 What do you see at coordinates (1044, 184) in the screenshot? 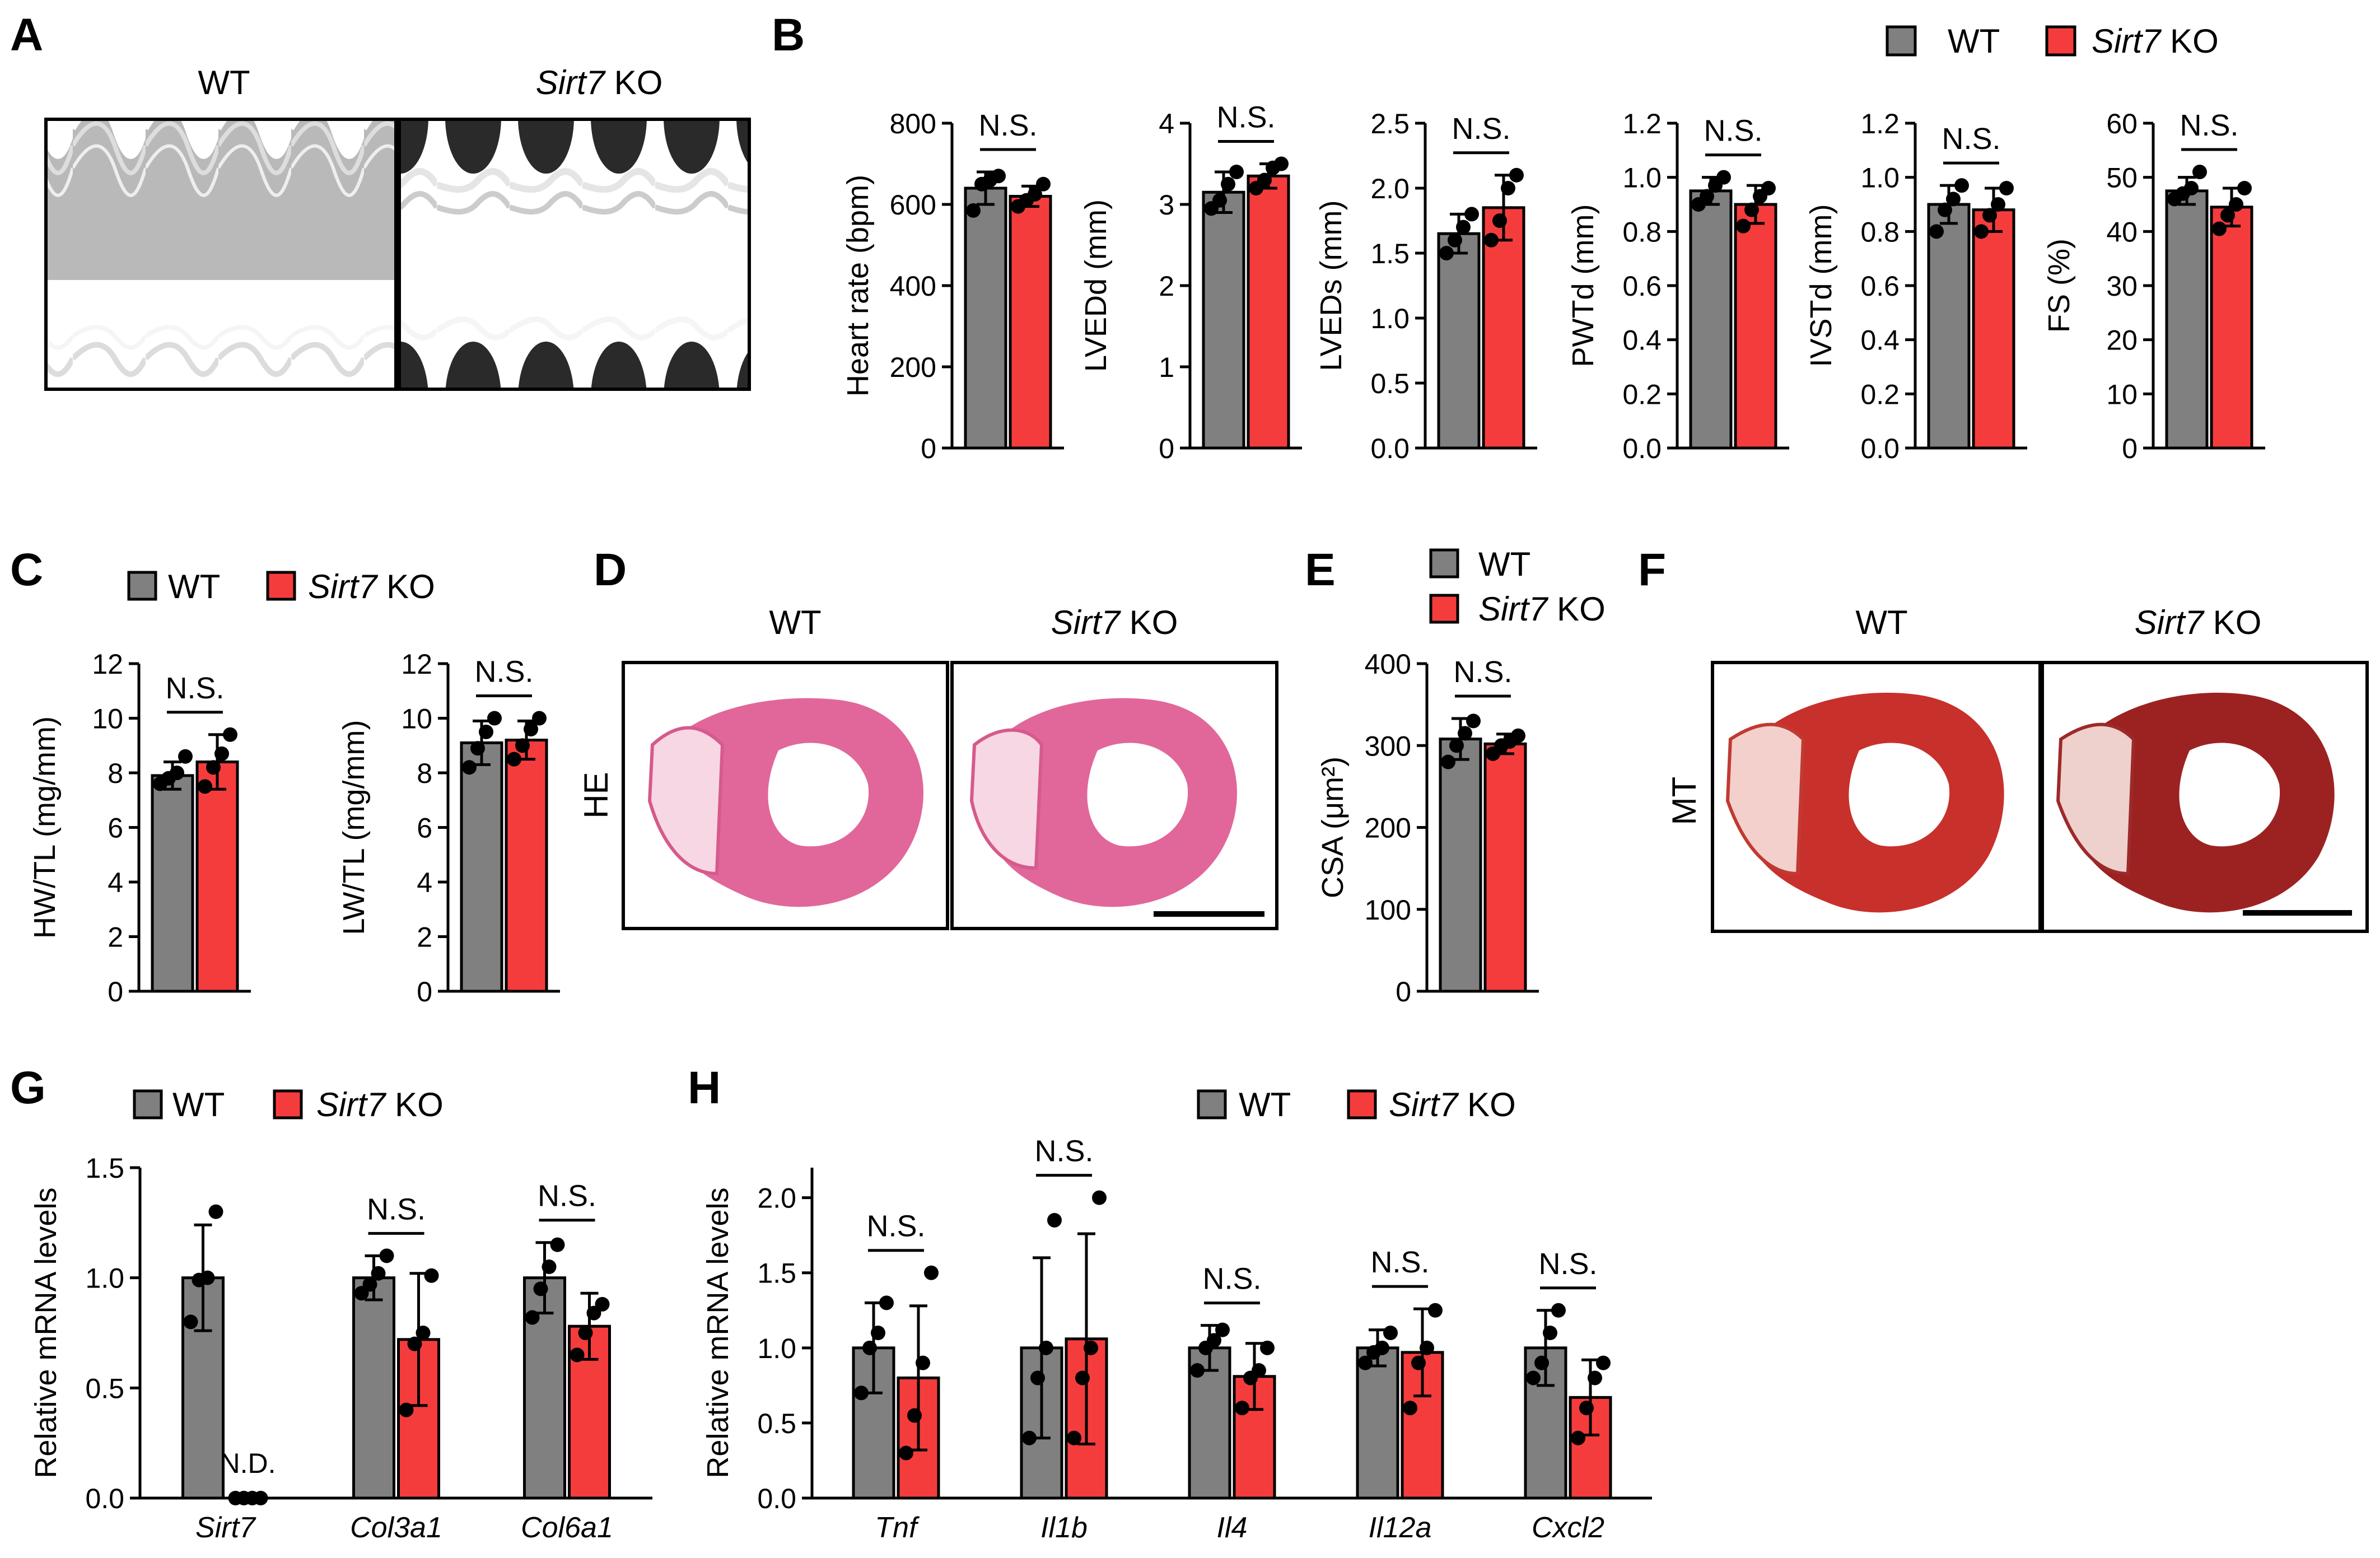
I see `data-point-b1` at bounding box center [1044, 184].